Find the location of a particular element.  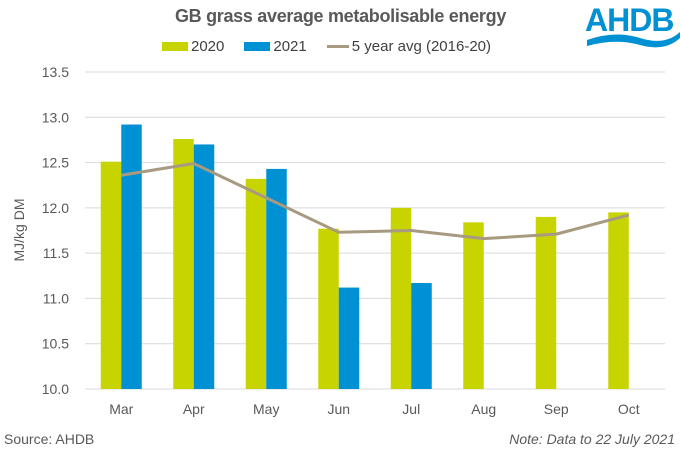

bar-2021-Apr is located at coordinates (204, 266).